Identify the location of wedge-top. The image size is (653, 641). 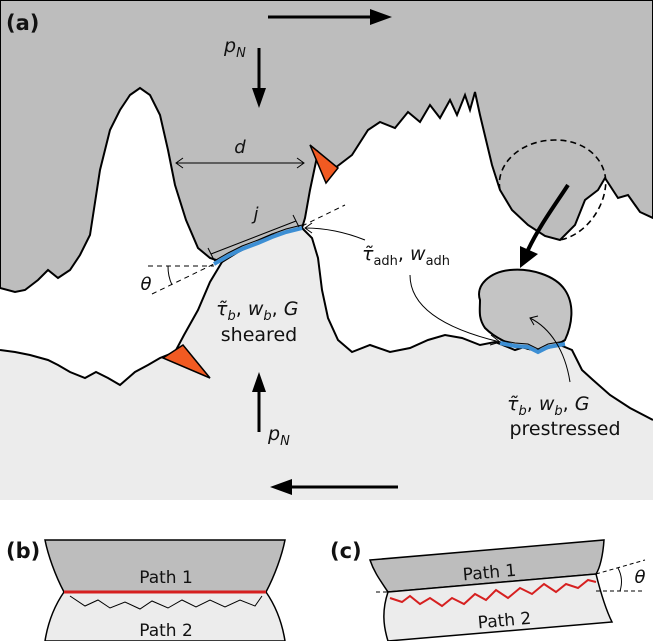
(324, 164).